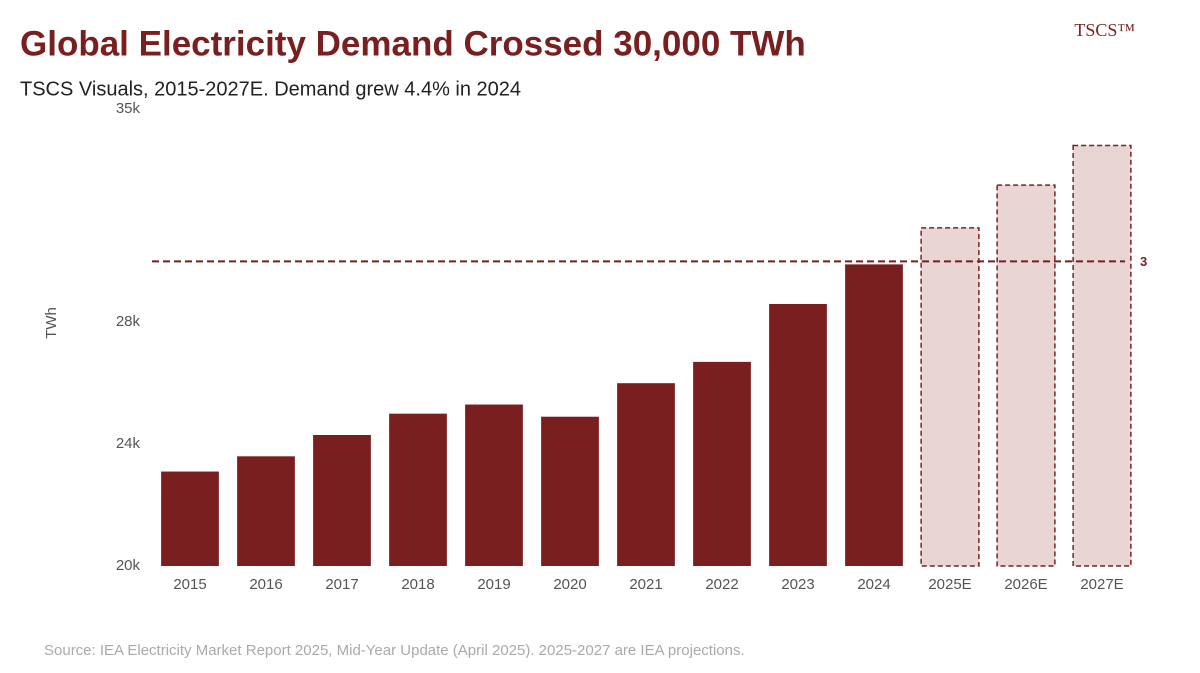 Image resolution: width=1200 pixels, height=673 pixels. What do you see at coordinates (949, 584) in the screenshot?
I see `x-tick-label: 2025E` at bounding box center [949, 584].